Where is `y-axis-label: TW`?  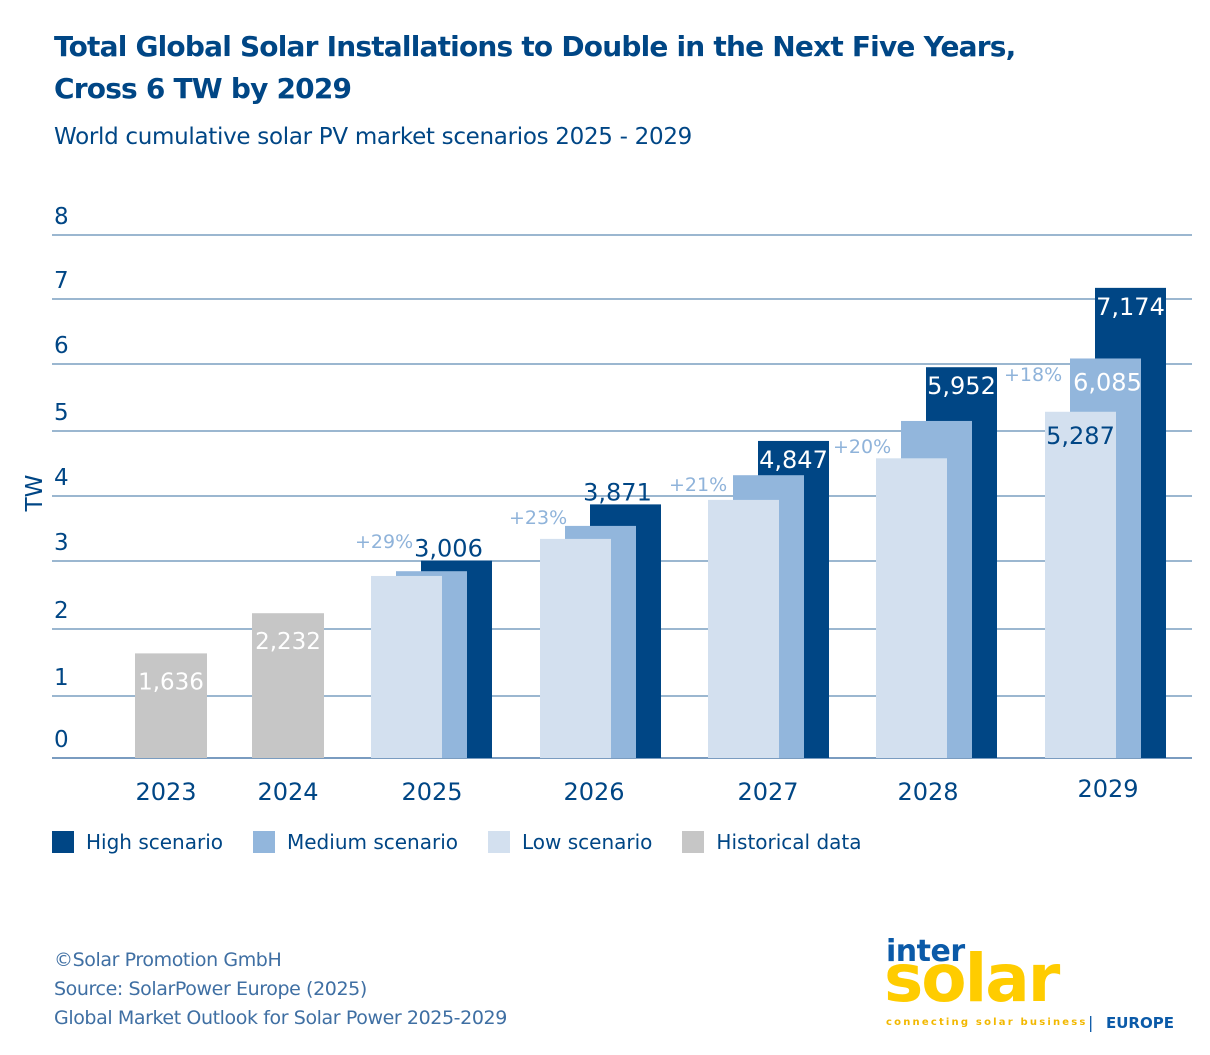 y-axis-label: TW is located at coordinates (35, 494).